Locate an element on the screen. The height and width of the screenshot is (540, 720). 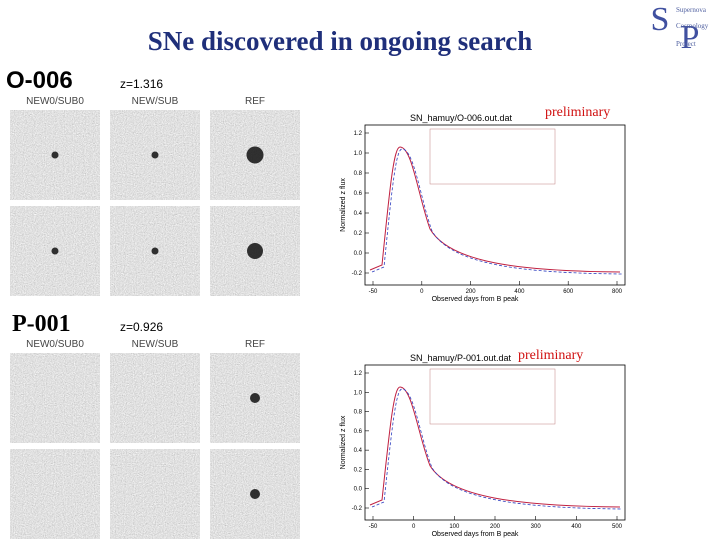
x-tick-label: 100 is located at coordinates (454, 527).